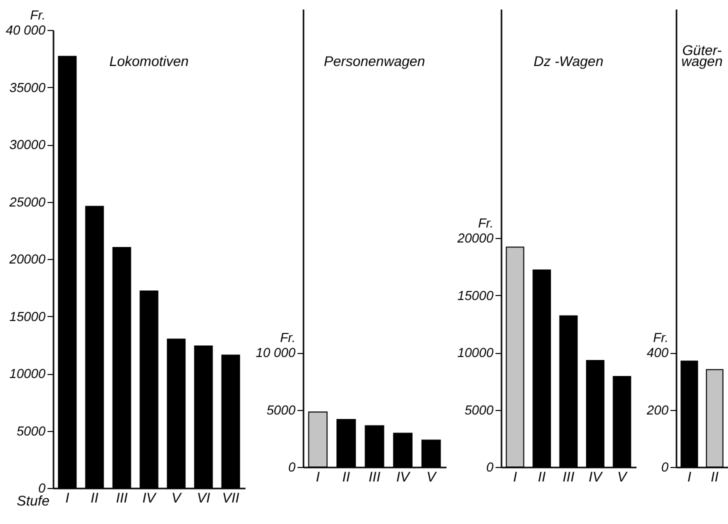 The width and height of the screenshot is (728, 524). Describe the element at coordinates (33, 500) in the screenshot. I see `x-axis-title: Stufe` at that location.